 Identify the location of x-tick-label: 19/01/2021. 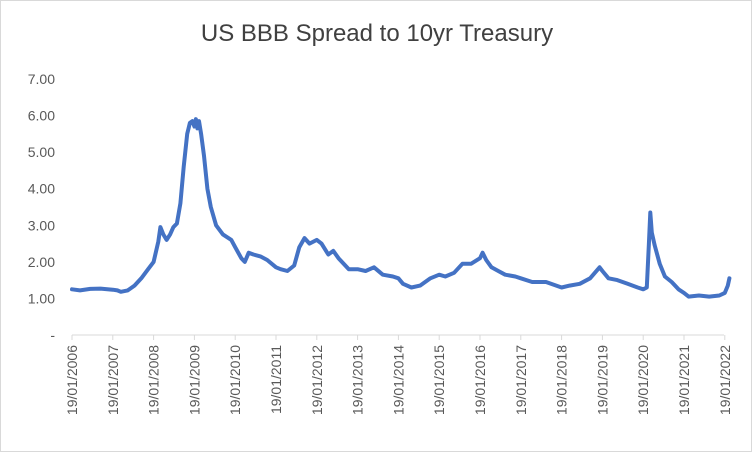
(684, 380).